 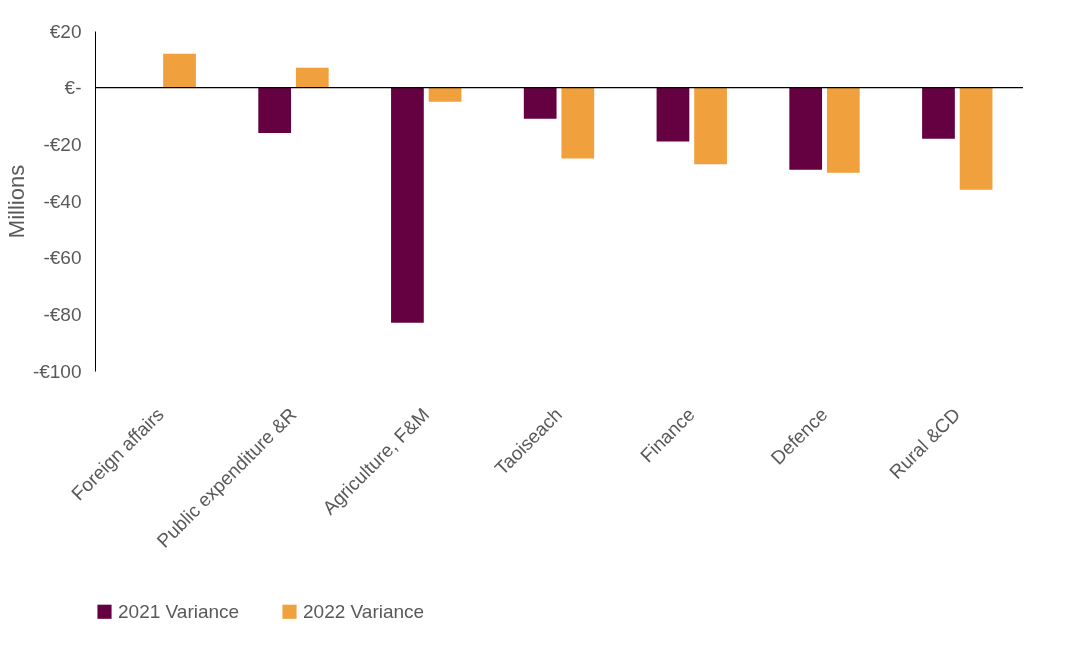 What do you see at coordinates (62, 201) in the screenshot?
I see `y-tick-label: -€40` at bounding box center [62, 201].